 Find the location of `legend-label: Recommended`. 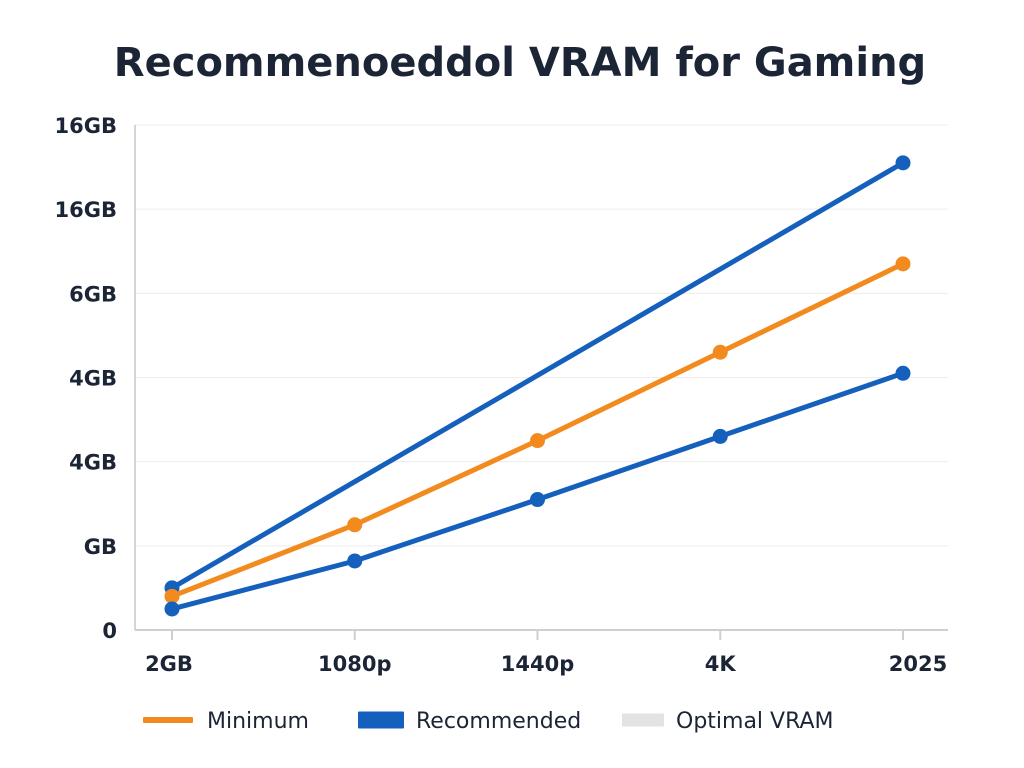

legend-label: Recommended is located at coordinates (498, 721).